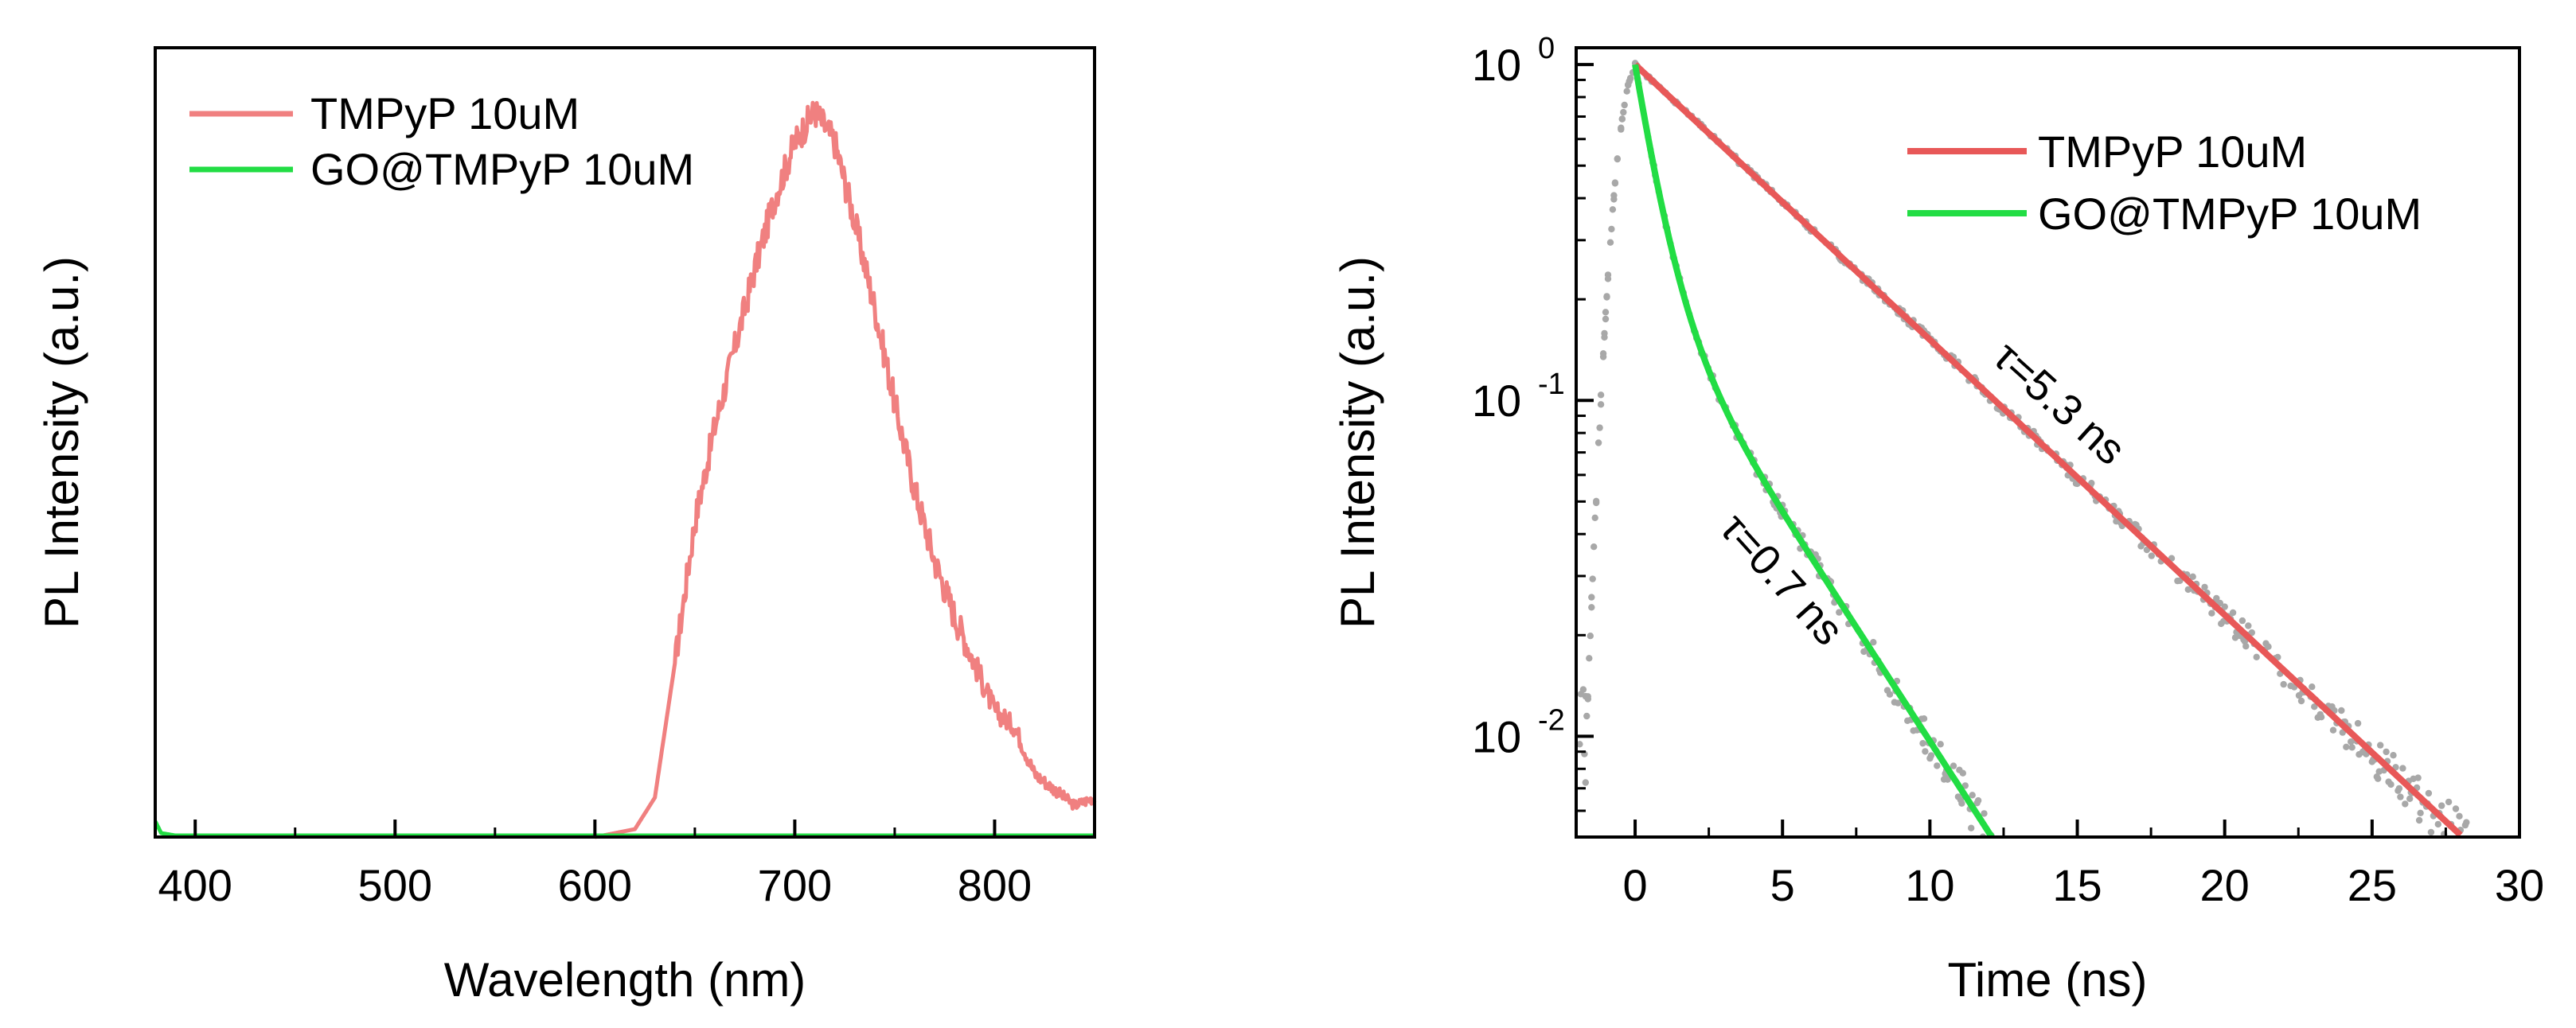 The height and width of the screenshot is (1028, 2576). I want to click on right-y-tick-exponent: -2, so click(1551, 720).